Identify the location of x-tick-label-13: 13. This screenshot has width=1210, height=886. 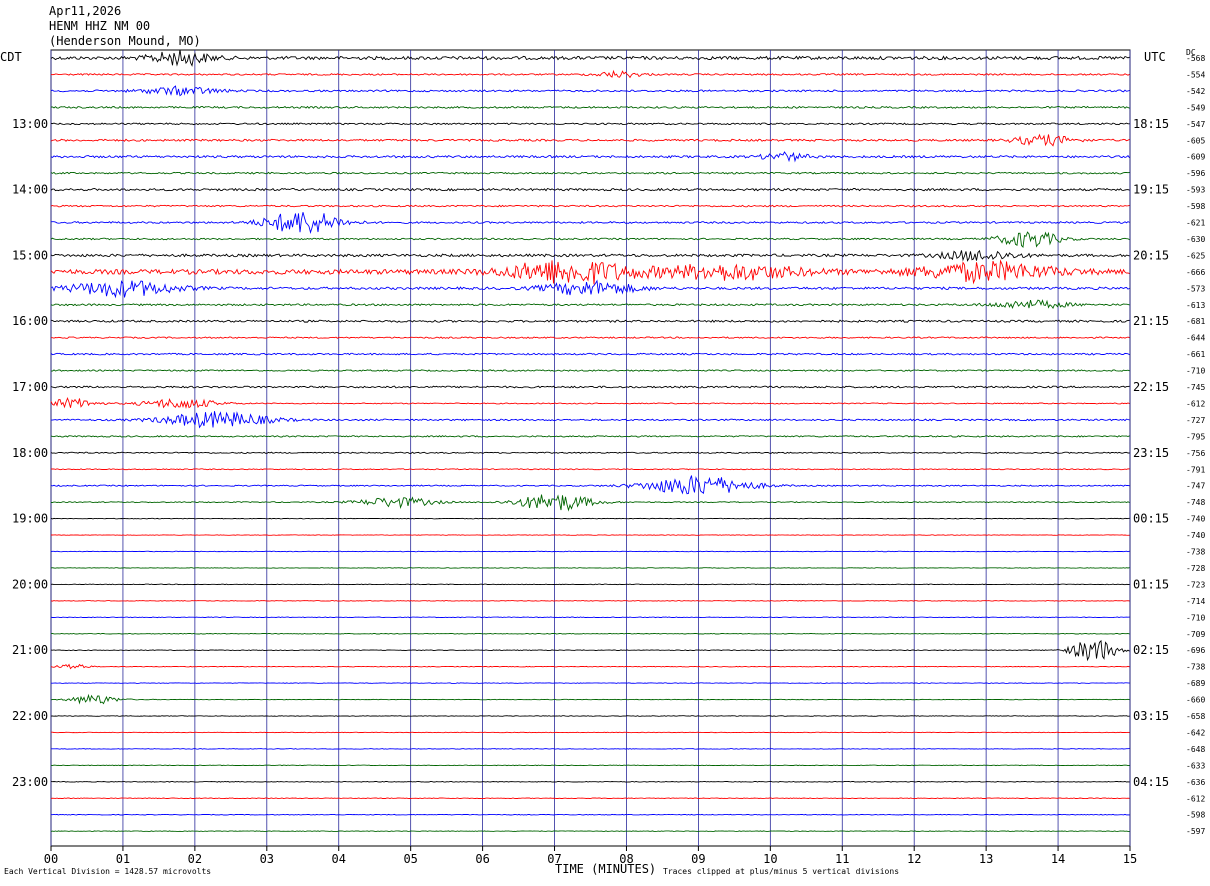
(986, 859).